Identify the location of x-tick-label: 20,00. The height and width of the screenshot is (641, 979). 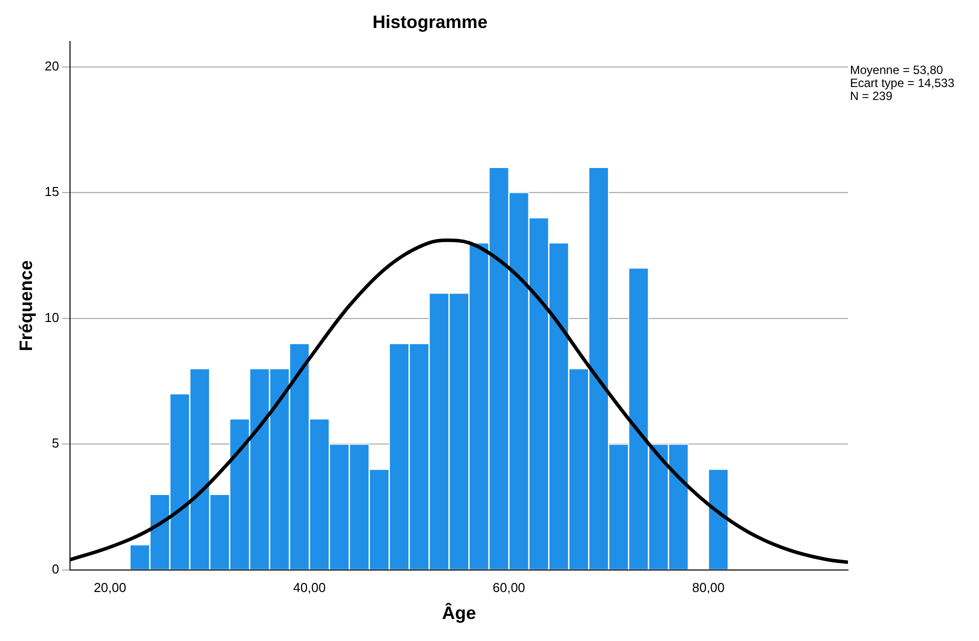
(110, 588).